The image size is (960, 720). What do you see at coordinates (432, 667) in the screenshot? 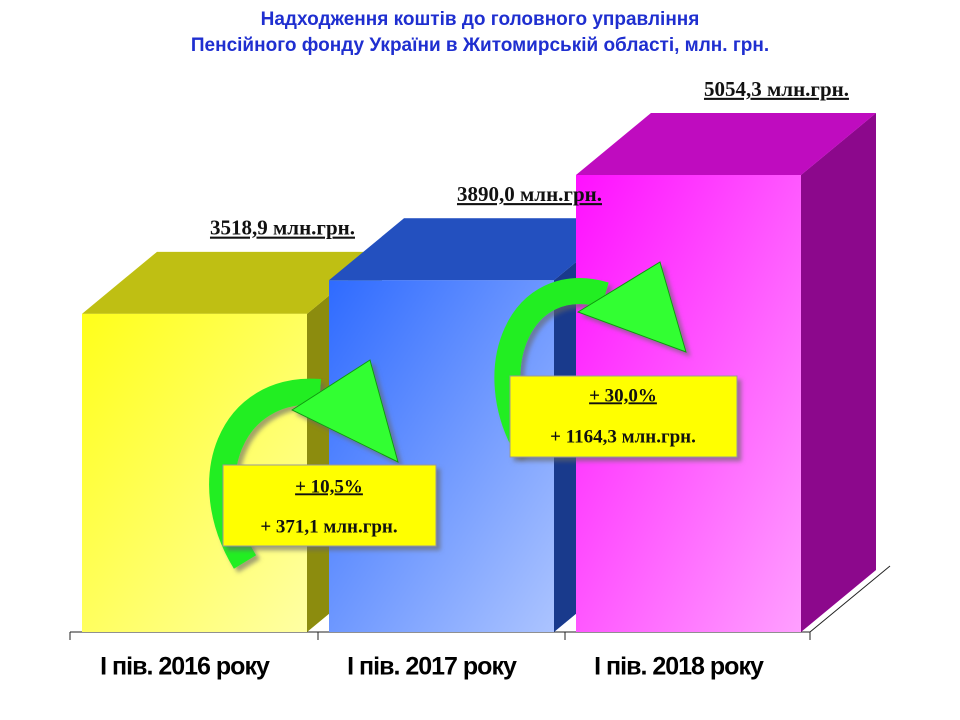
I see `x-tick-label: І пів. 2017 року` at bounding box center [432, 667].